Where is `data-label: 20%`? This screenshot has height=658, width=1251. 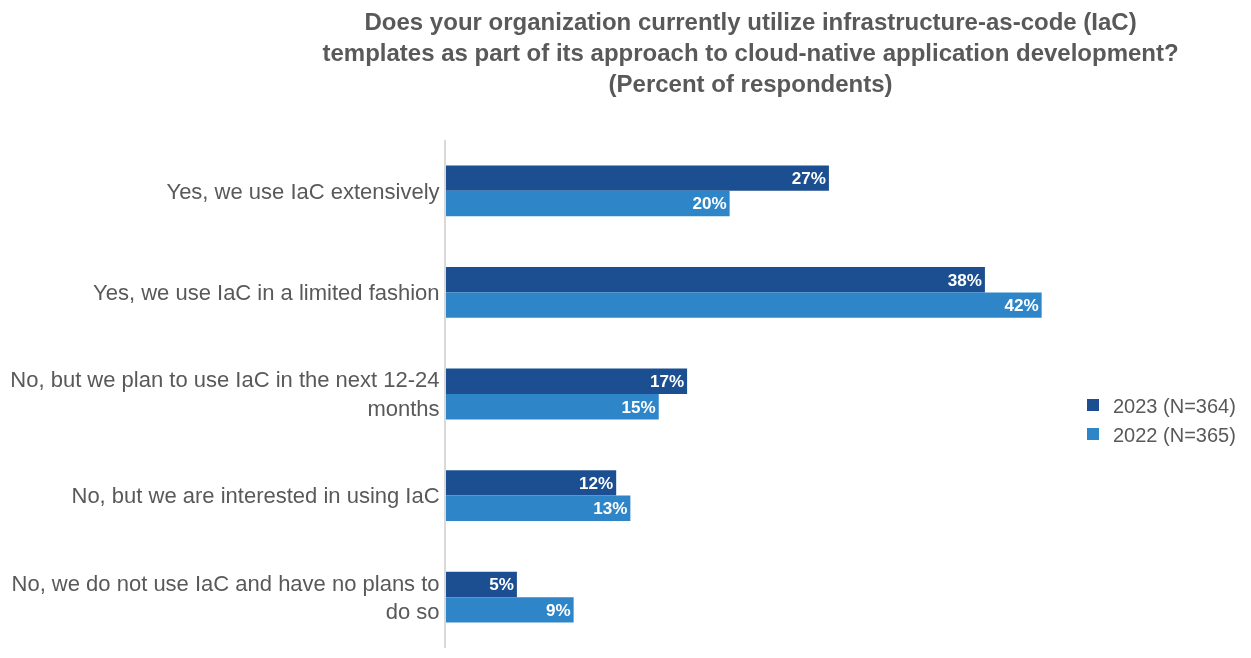 data-label: 20% is located at coordinates (709, 204).